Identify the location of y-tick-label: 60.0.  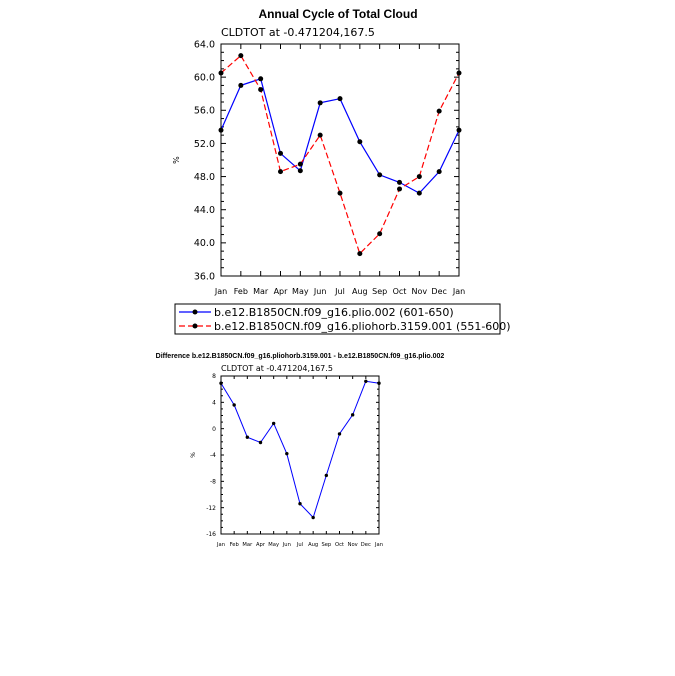
(204, 77).